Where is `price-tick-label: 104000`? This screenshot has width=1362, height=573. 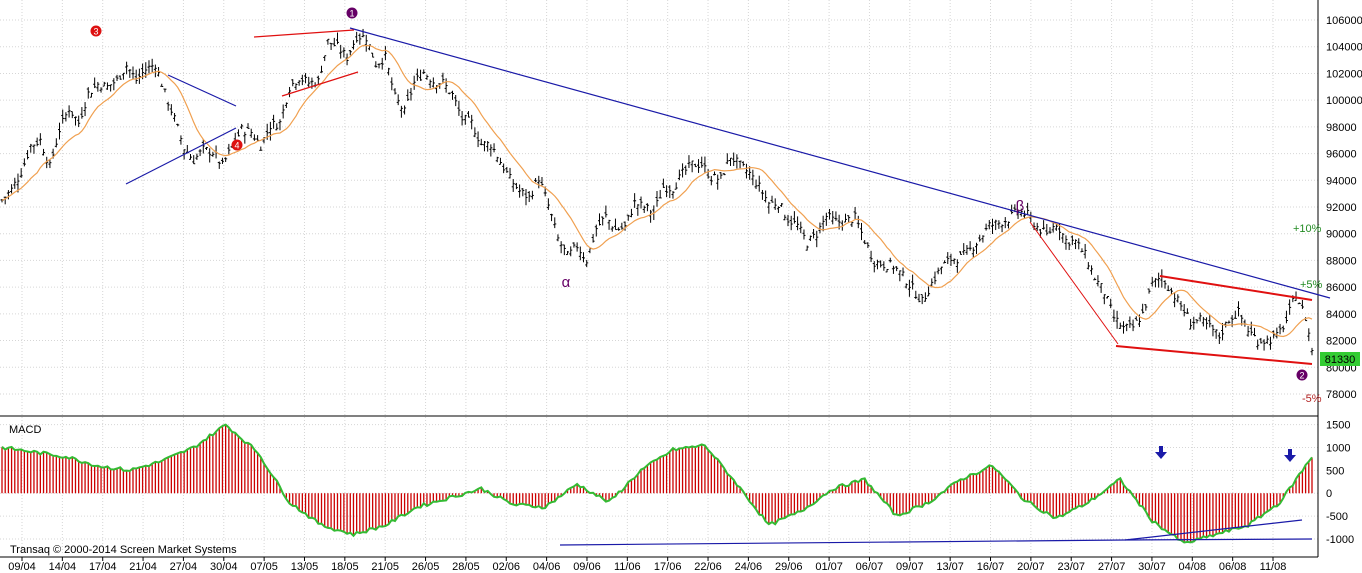 price-tick-label: 104000 is located at coordinates (1344, 48).